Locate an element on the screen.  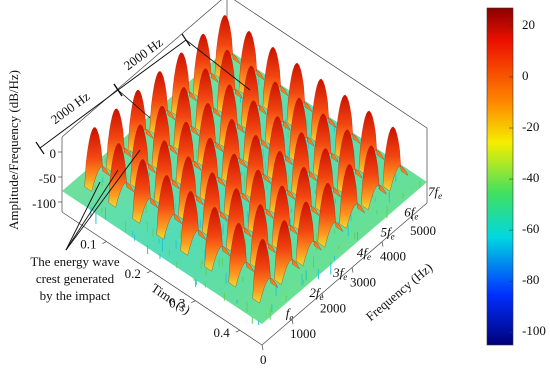
harmonic-name: 3f is located at coordinates (339, 272).